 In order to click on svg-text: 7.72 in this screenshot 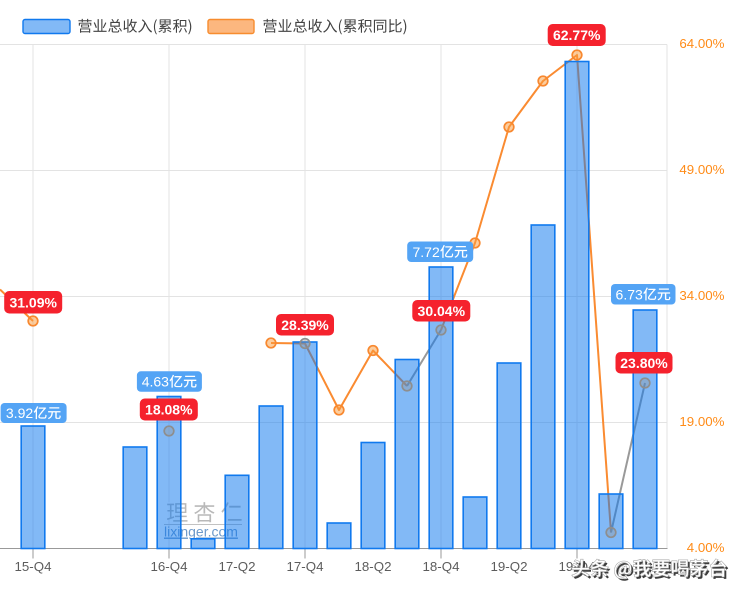, I will do `click(426, 252)`.